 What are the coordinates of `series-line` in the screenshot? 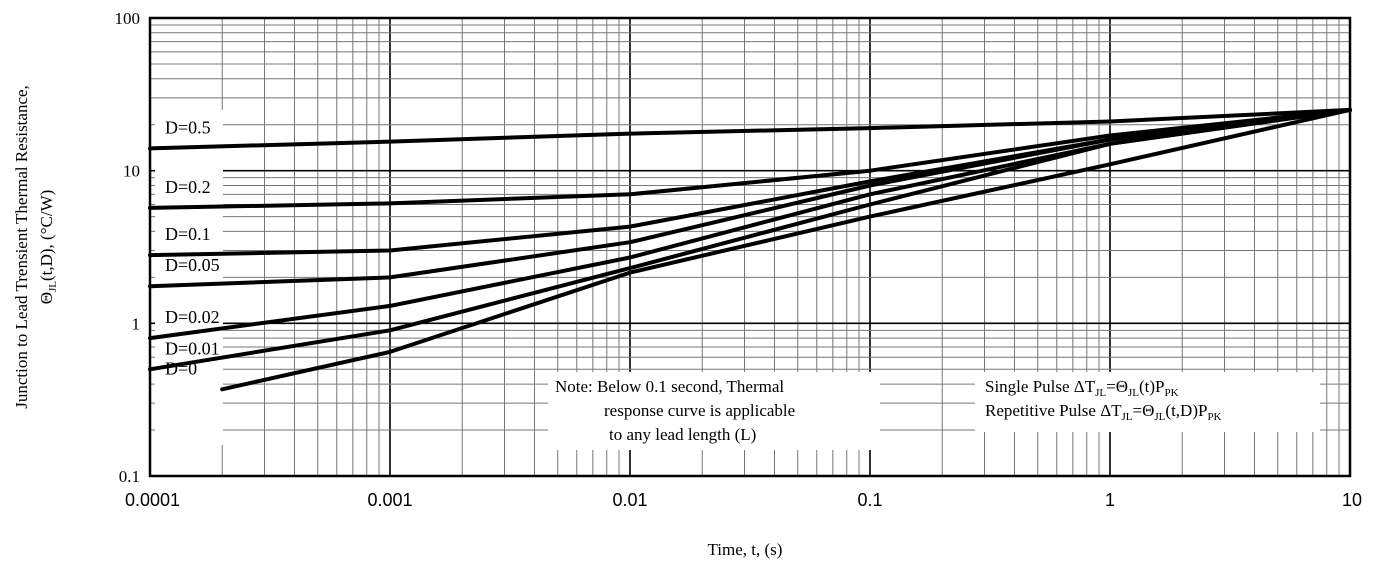 It's located at (750, 129).